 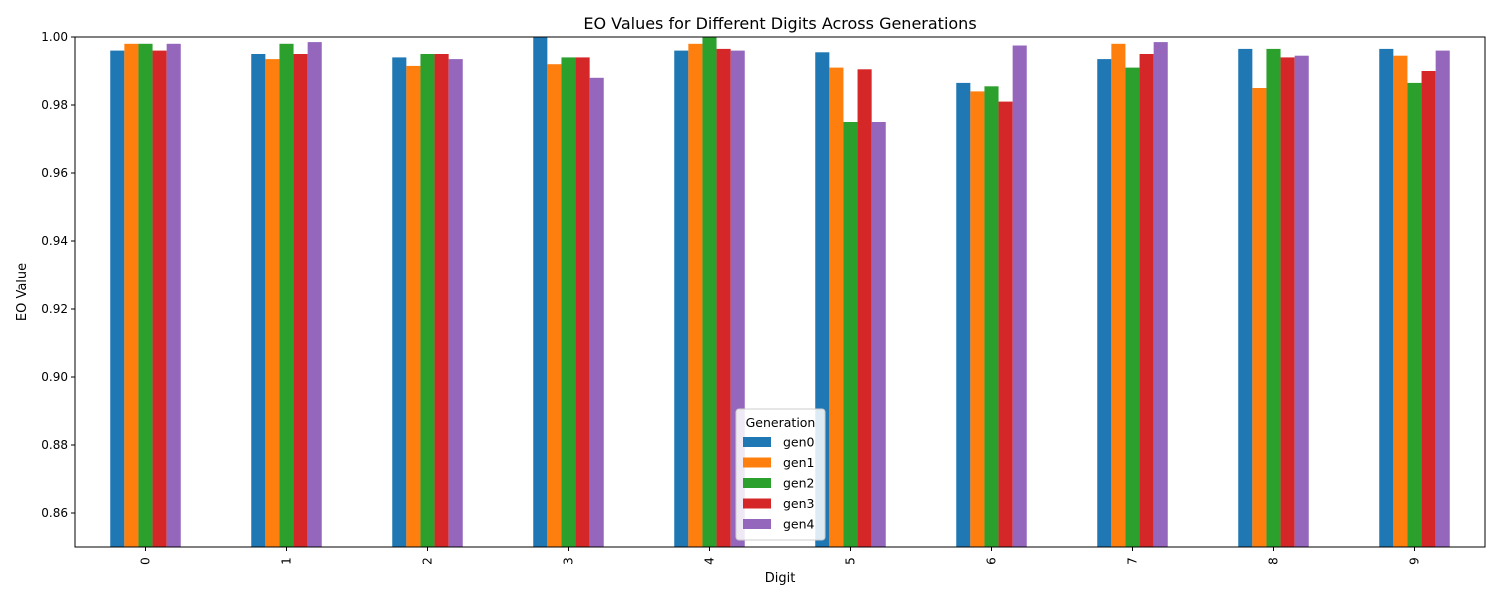 I want to click on x-tick-label: 3, so click(x=569, y=561).